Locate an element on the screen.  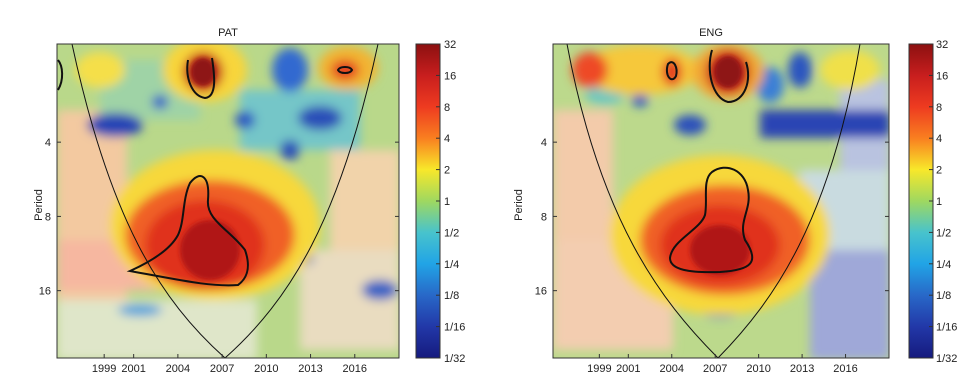
x-ticks-pat: 1999 2001 2004 2007 2010 2013 2016 is located at coordinates (229, 364).